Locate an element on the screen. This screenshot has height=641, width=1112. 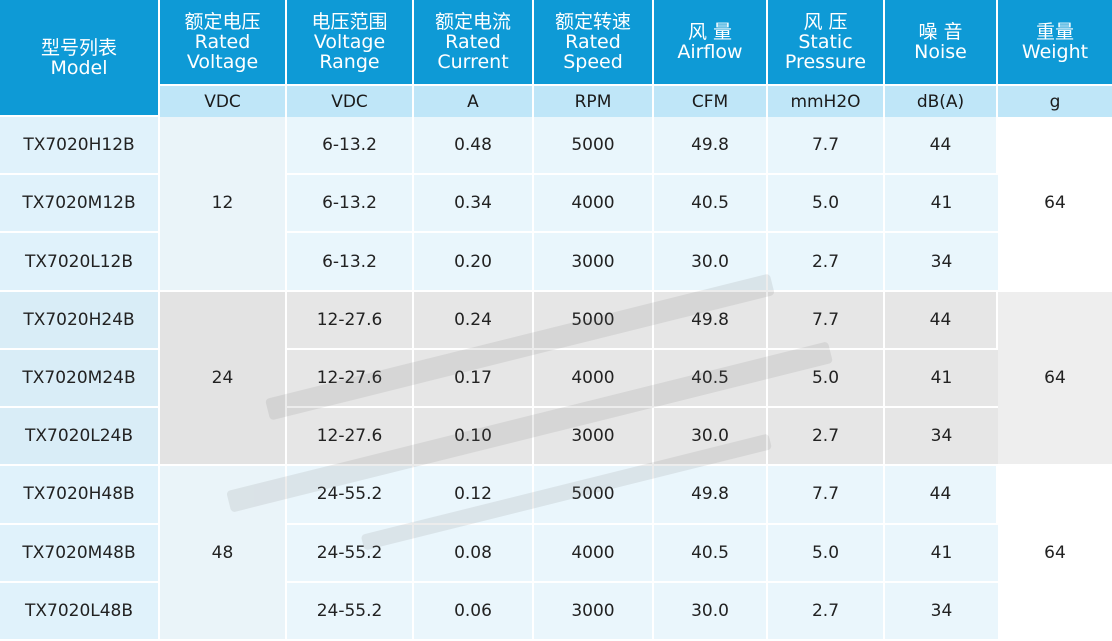
model-cell: TX7020L48B is located at coordinates (80, 611).